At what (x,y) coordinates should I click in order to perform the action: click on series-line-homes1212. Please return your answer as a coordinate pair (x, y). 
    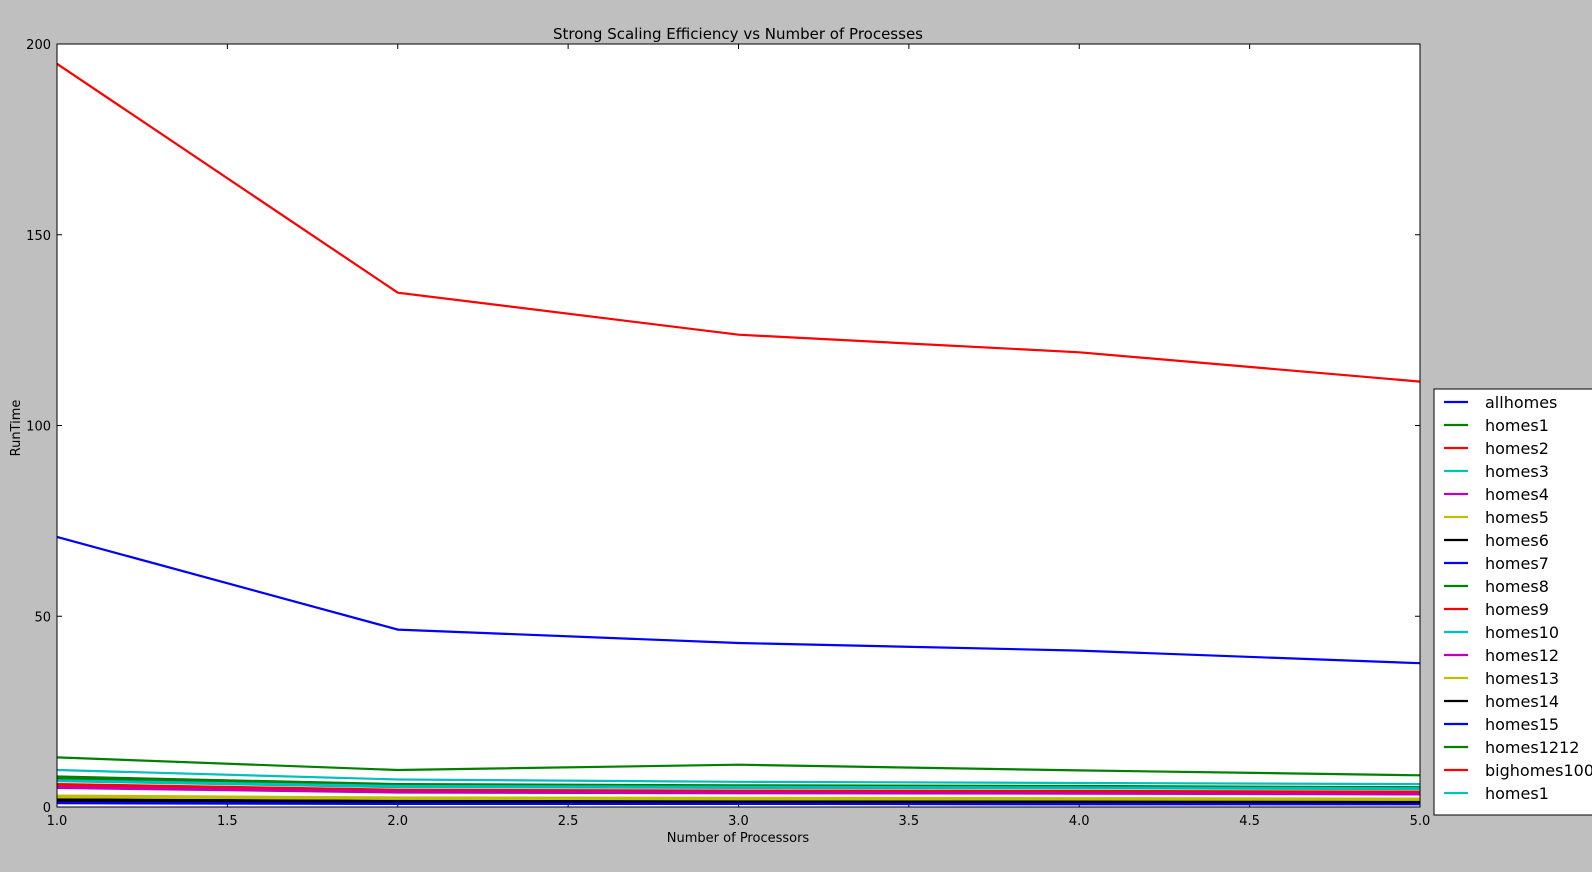
    Looking at the image, I should click on (738, 782).